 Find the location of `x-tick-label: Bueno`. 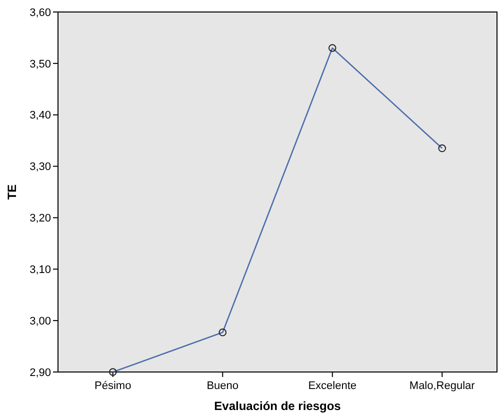

x-tick-label: Bueno is located at coordinates (222, 386).